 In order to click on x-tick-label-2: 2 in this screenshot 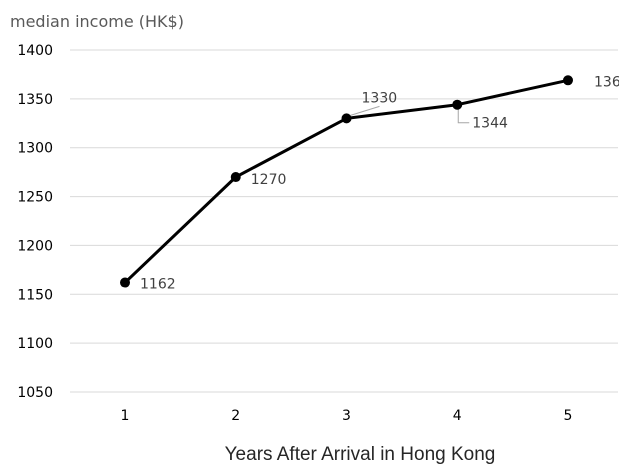, I will do `click(235, 416)`.